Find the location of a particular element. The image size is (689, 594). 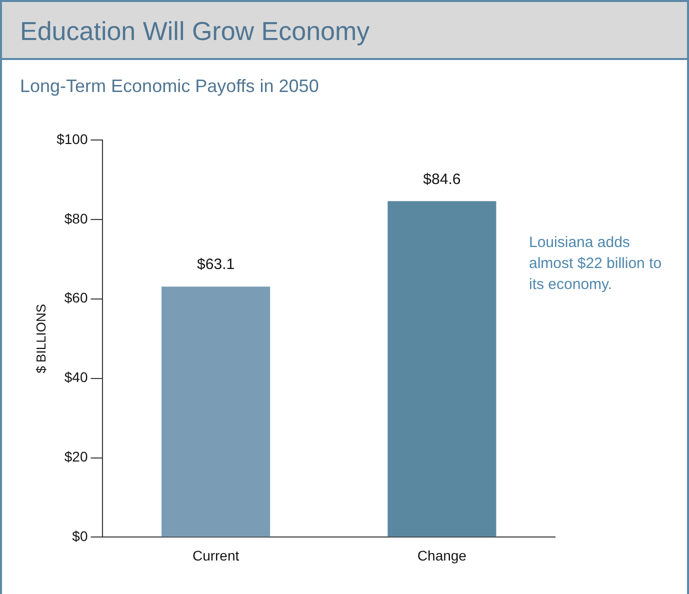

chart-title: Education Will Grow Economy is located at coordinates (195, 31).